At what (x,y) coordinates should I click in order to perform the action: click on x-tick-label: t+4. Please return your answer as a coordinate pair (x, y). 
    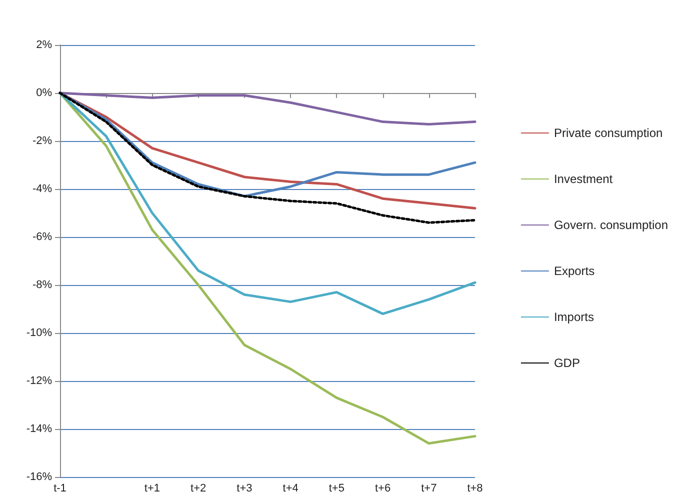
    Looking at the image, I should click on (290, 488).